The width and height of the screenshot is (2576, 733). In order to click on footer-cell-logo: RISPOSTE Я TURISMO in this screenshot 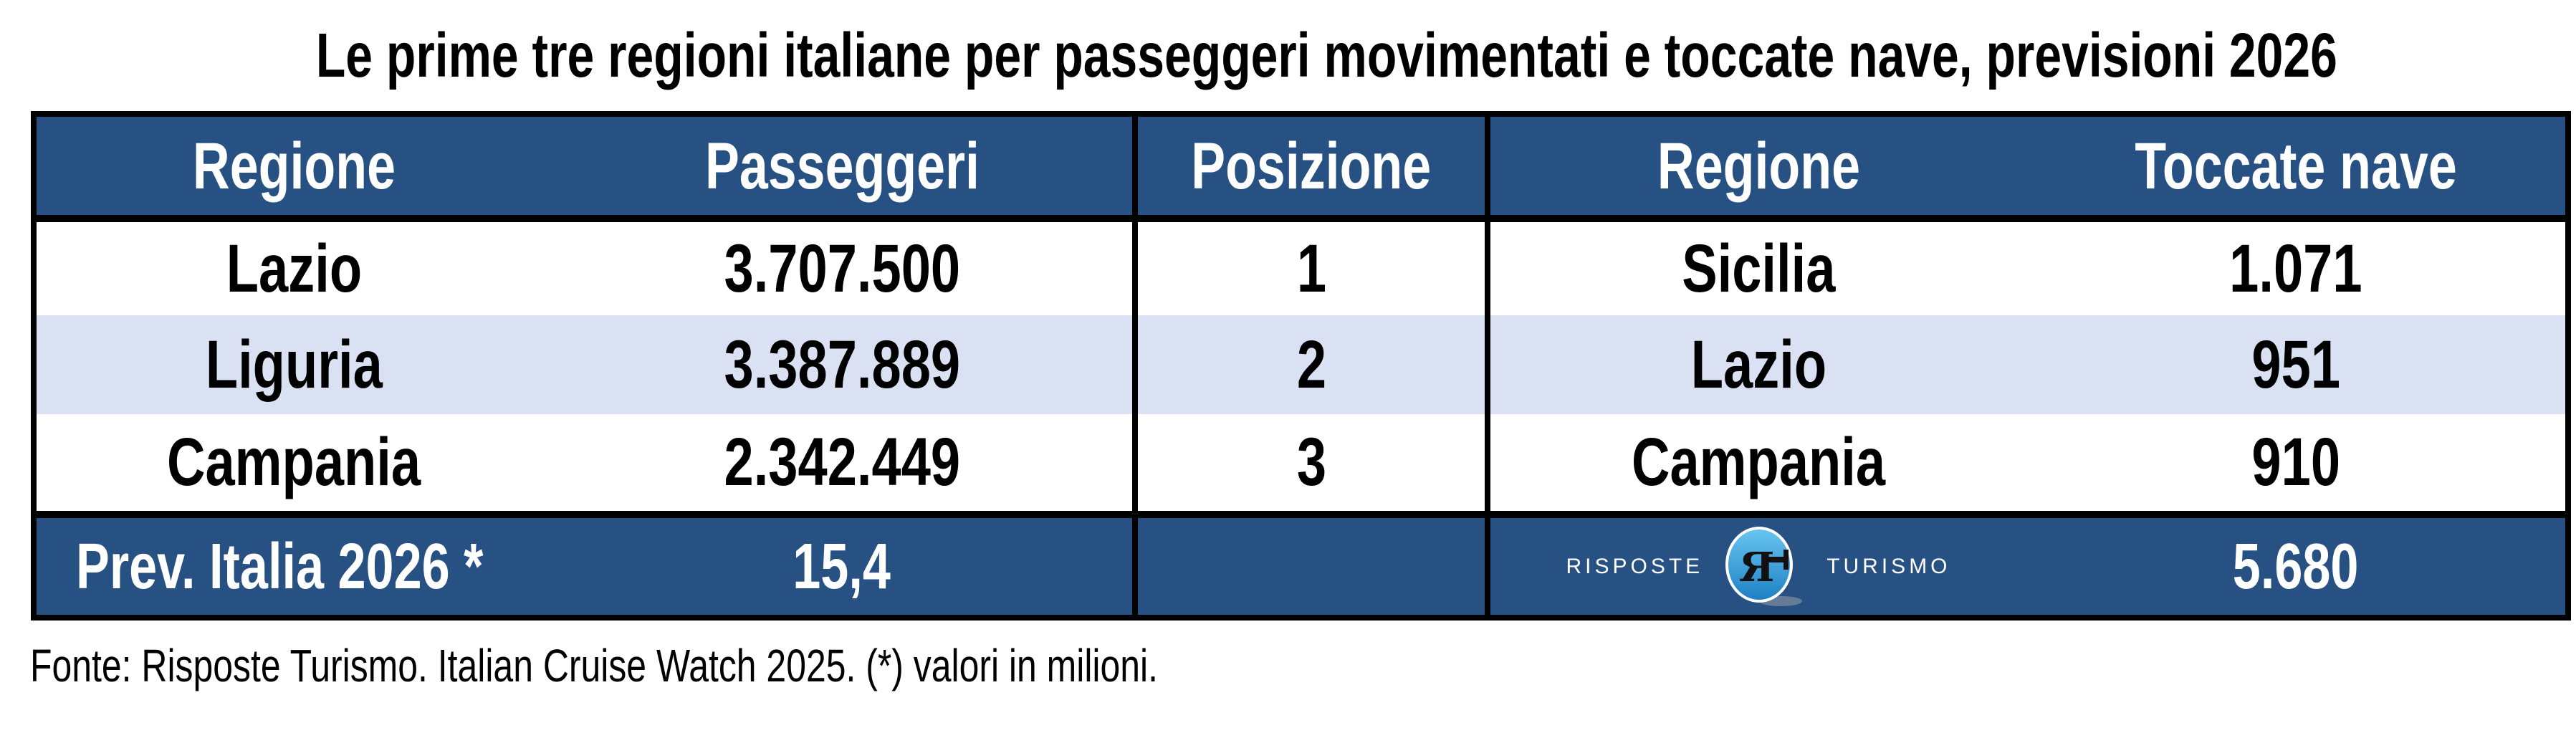, I will do `click(1758, 566)`.